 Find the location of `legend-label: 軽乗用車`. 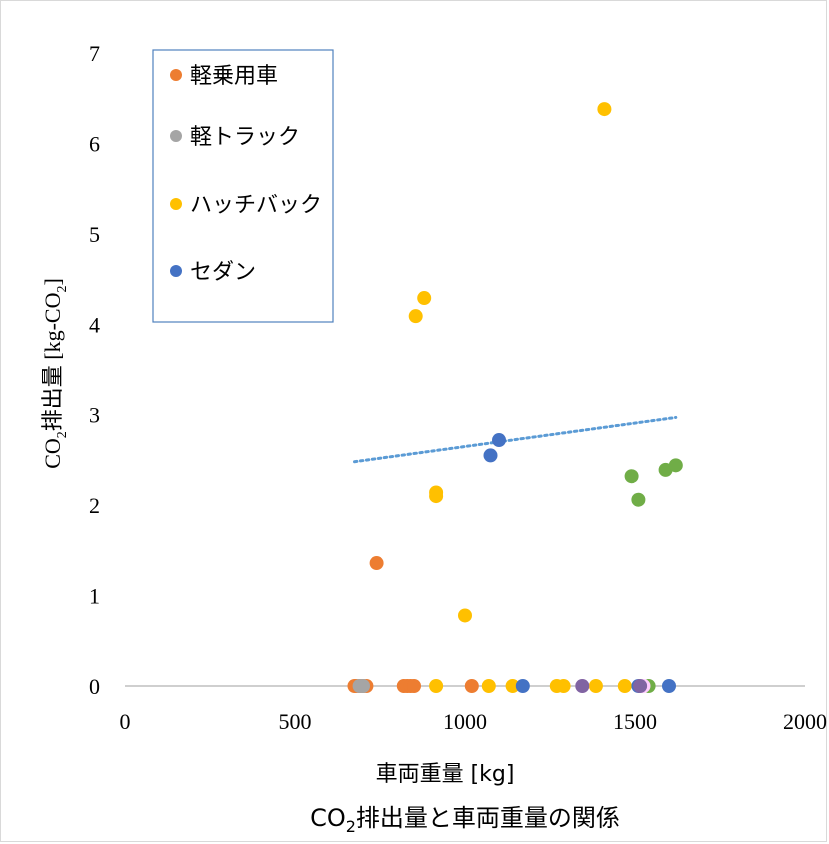

legend-label: 軽乗用車 is located at coordinates (234, 76).